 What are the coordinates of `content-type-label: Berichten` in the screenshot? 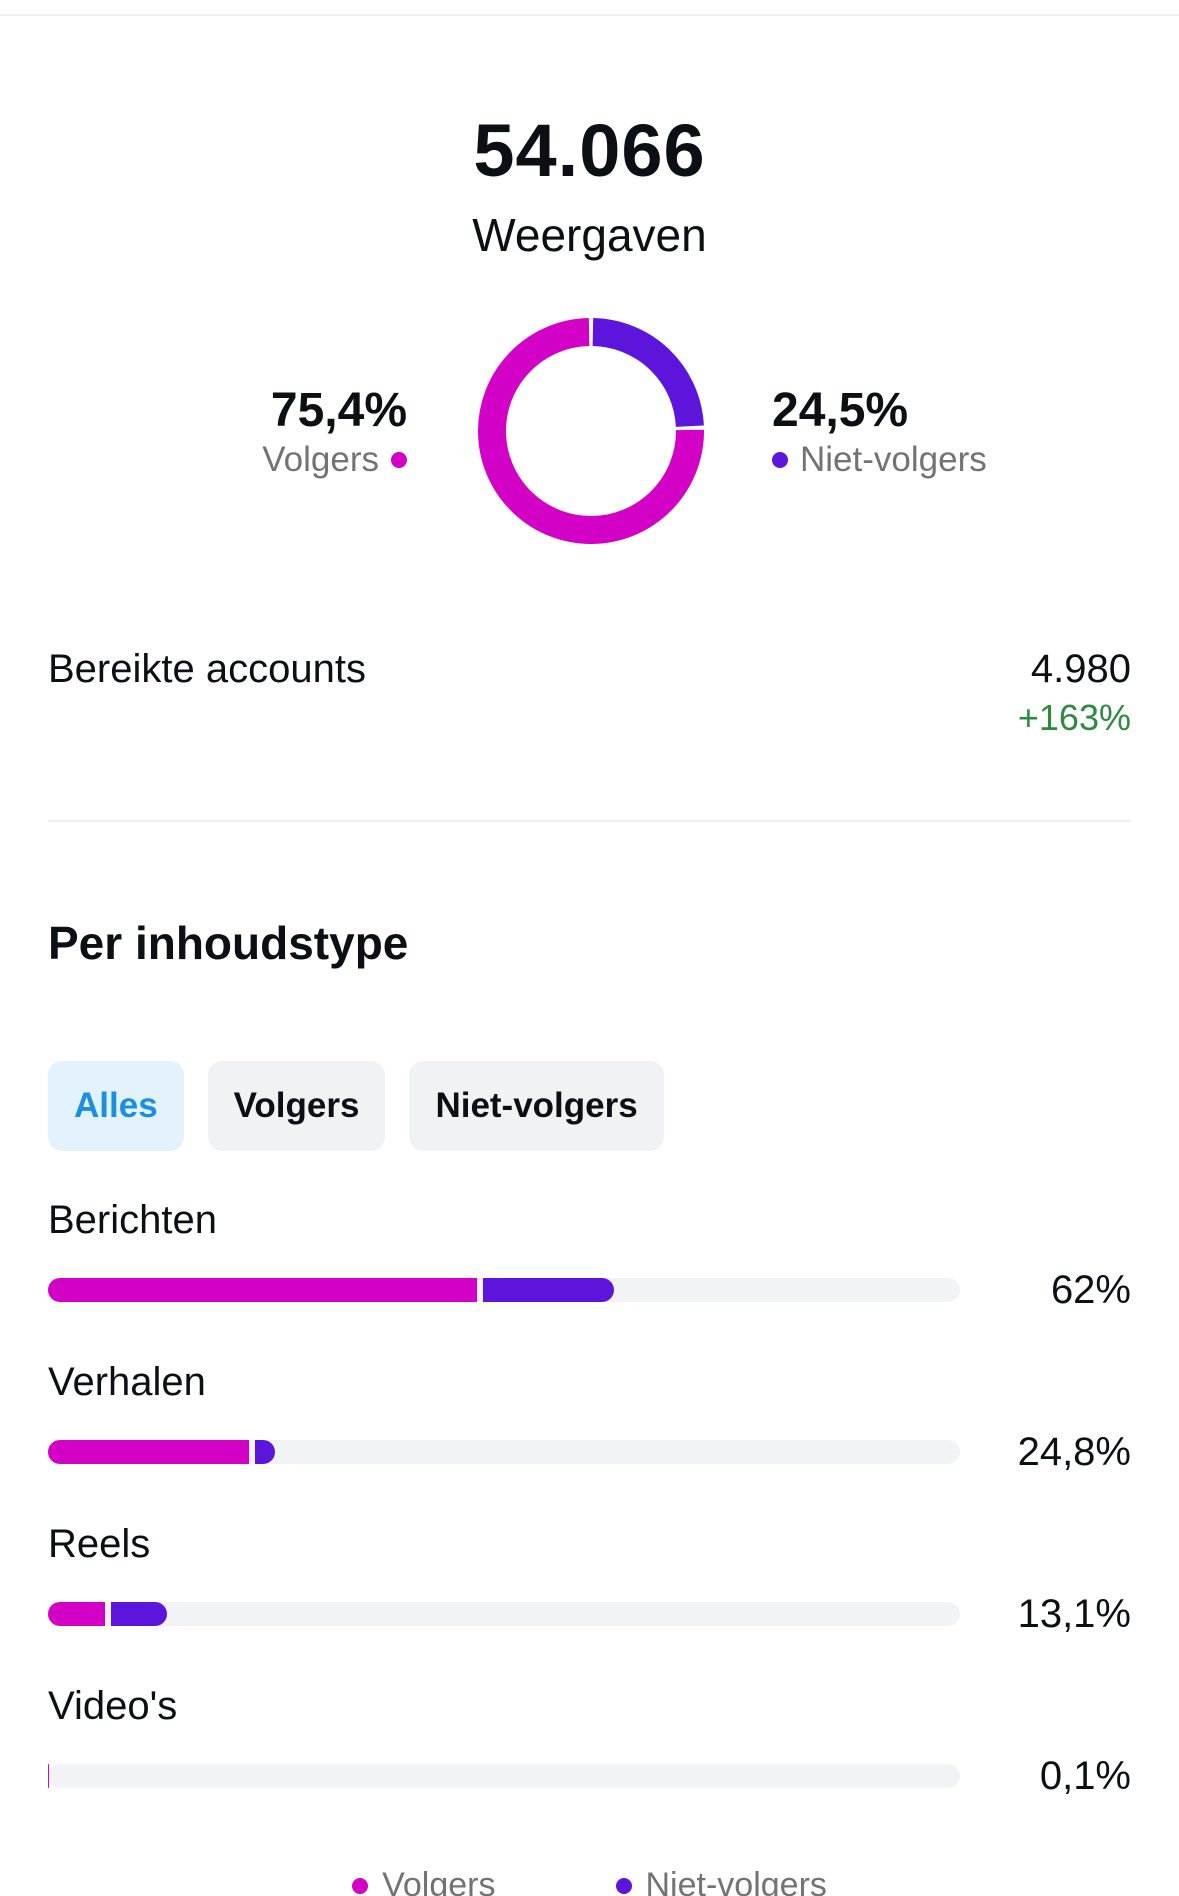 It's located at (132, 1220).